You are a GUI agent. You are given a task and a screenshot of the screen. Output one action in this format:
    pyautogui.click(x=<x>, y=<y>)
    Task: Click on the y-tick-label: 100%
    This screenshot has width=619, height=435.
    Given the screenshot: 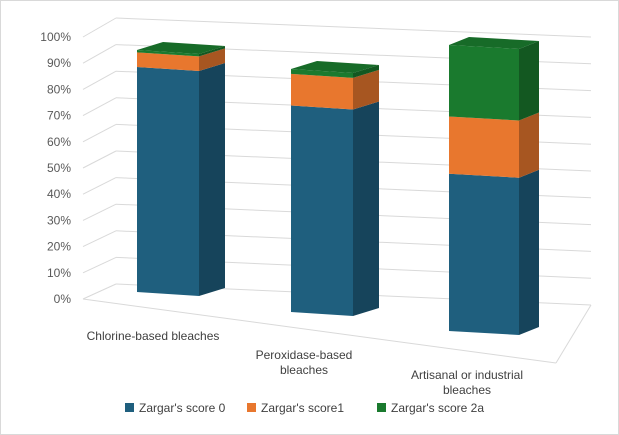 What is the action you would take?
    pyautogui.click(x=55, y=37)
    